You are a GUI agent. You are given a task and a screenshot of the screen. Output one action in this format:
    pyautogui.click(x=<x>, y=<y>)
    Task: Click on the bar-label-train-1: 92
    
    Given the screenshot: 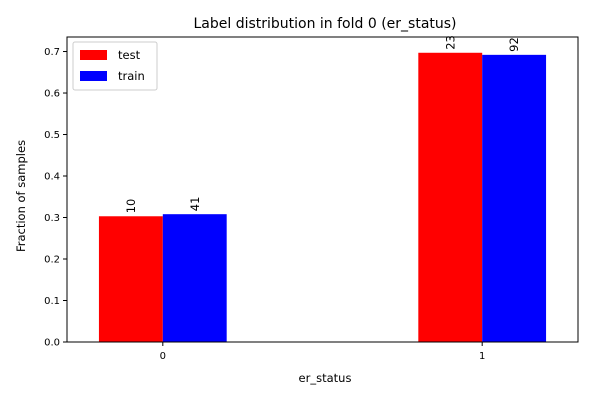 What is the action you would take?
    pyautogui.click(x=514, y=44)
    